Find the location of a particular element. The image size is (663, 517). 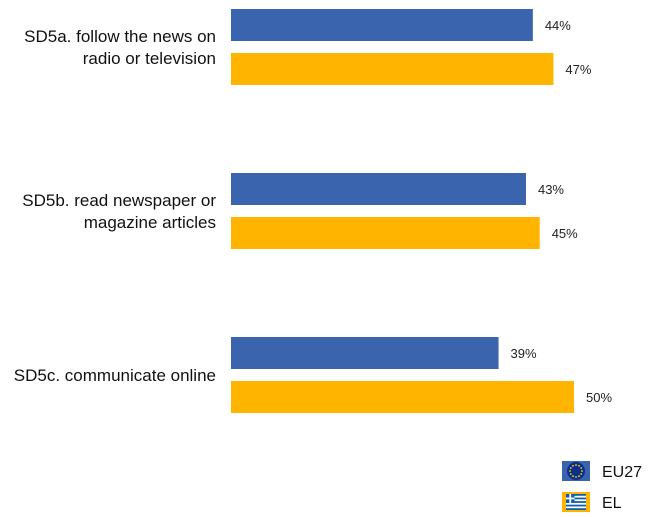

category-label: SD5c. communicate online is located at coordinates (115, 375).